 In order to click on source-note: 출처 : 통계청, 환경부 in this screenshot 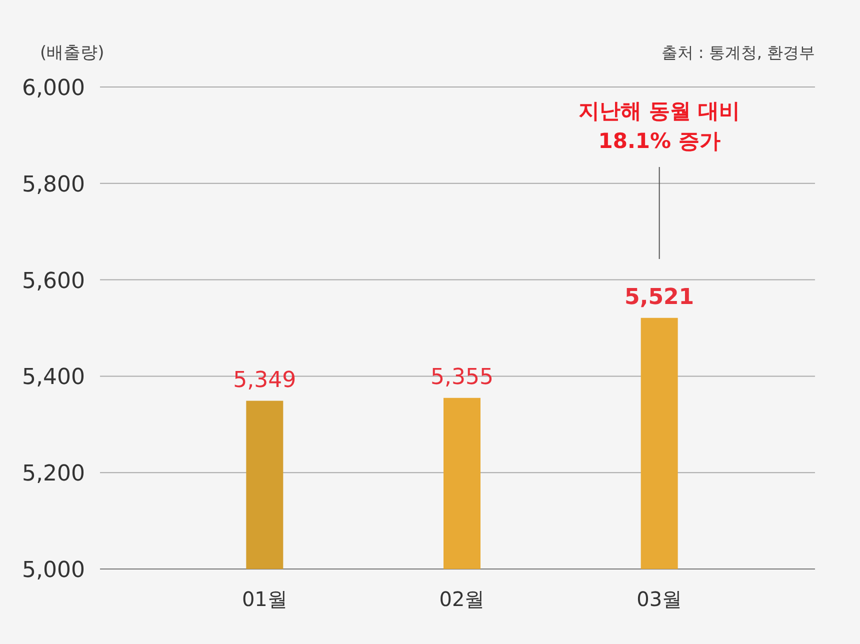, I will do `click(738, 52)`.